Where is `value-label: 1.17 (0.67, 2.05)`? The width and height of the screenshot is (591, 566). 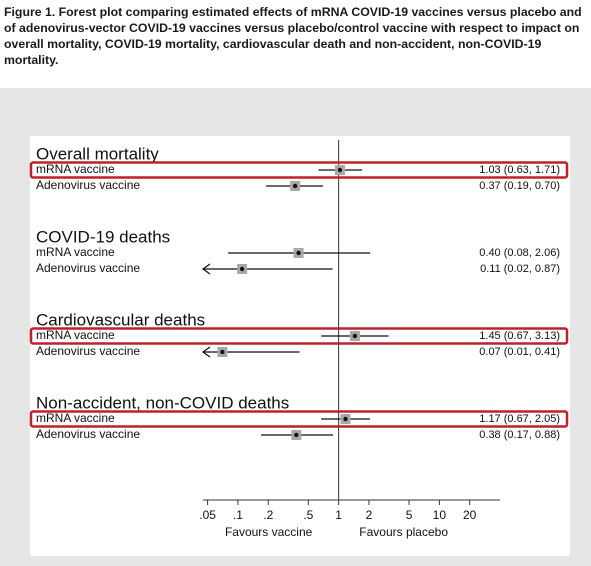 value-label: 1.17 (0.67, 2.05) is located at coordinates (519, 419).